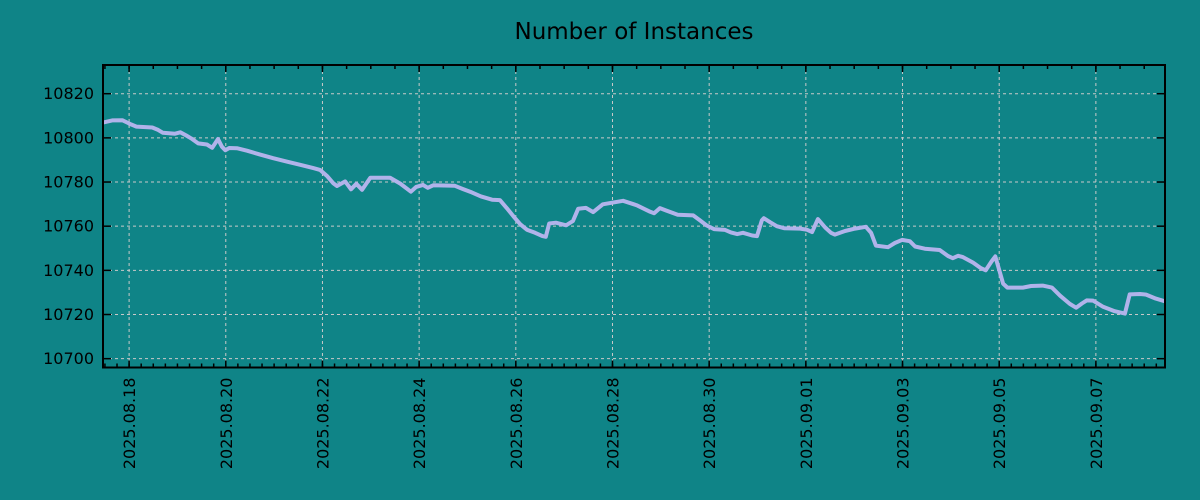 The width and height of the screenshot is (1200, 500). I want to click on y-tick-label: 10720, so click(68, 314).